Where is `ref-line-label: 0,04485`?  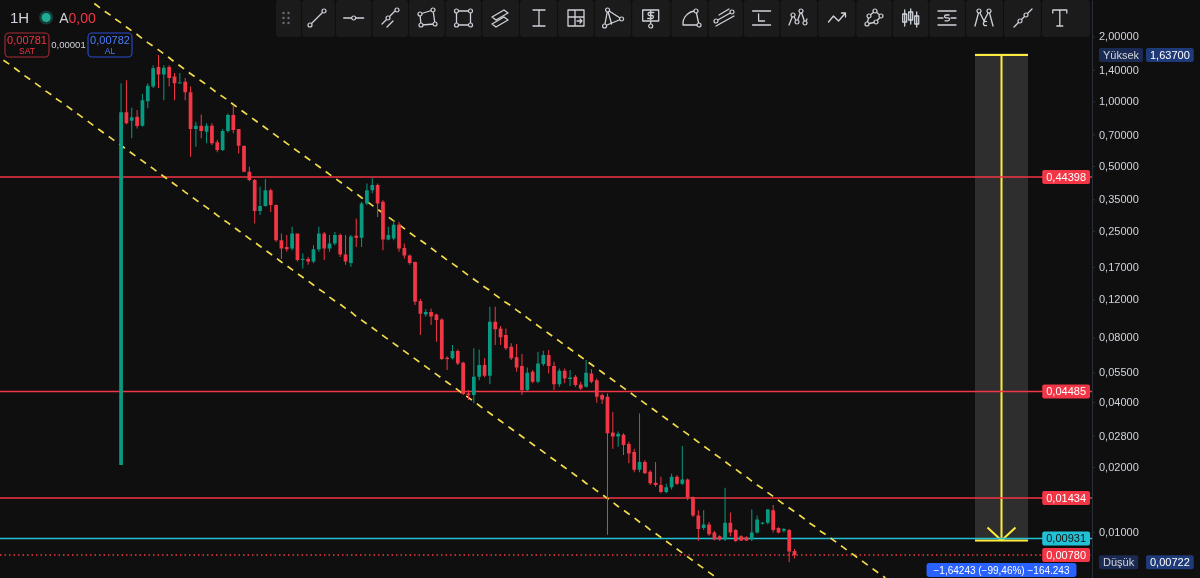 ref-line-label: 0,04485 is located at coordinates (1066, 391).